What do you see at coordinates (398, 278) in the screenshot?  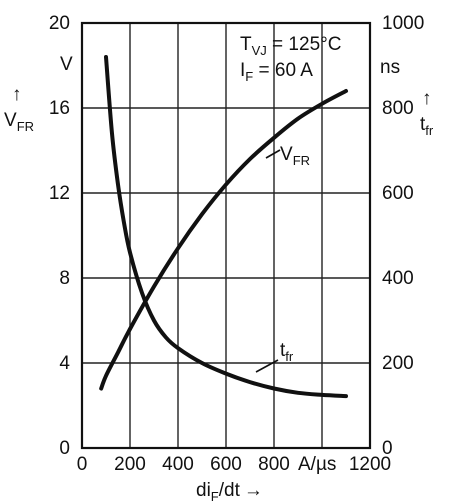 I see `y-right-tick-label: 400` at bounding box center [398, 278].